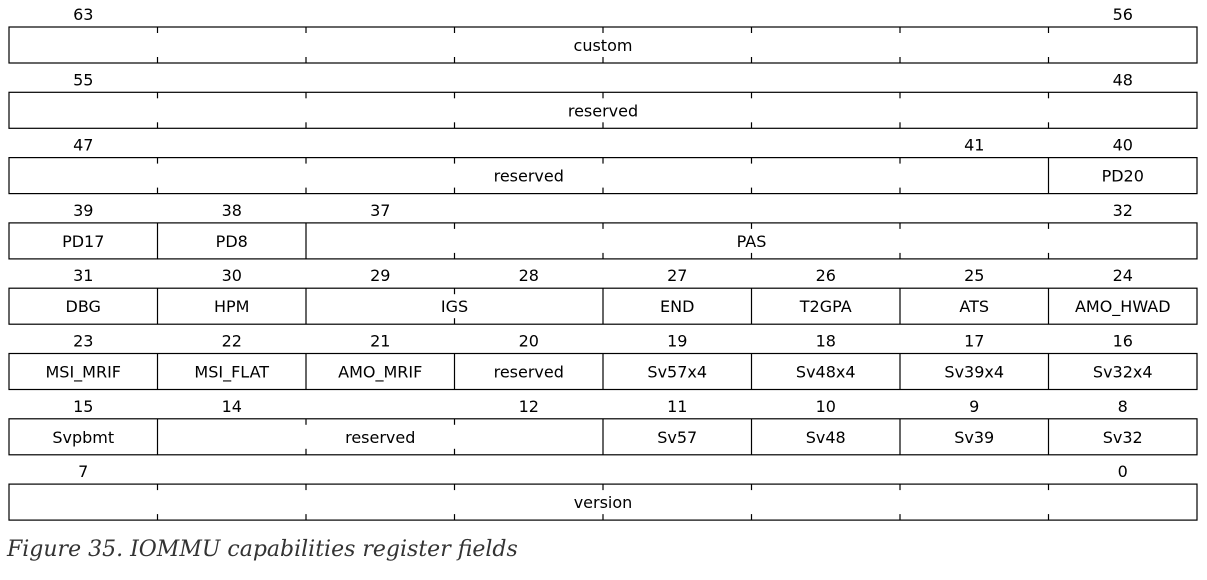  What do you see at coordinates (1123, 307) in the screenshot?
I see `field-name: AMO_HWAD` at bounding box center [1123, 307].